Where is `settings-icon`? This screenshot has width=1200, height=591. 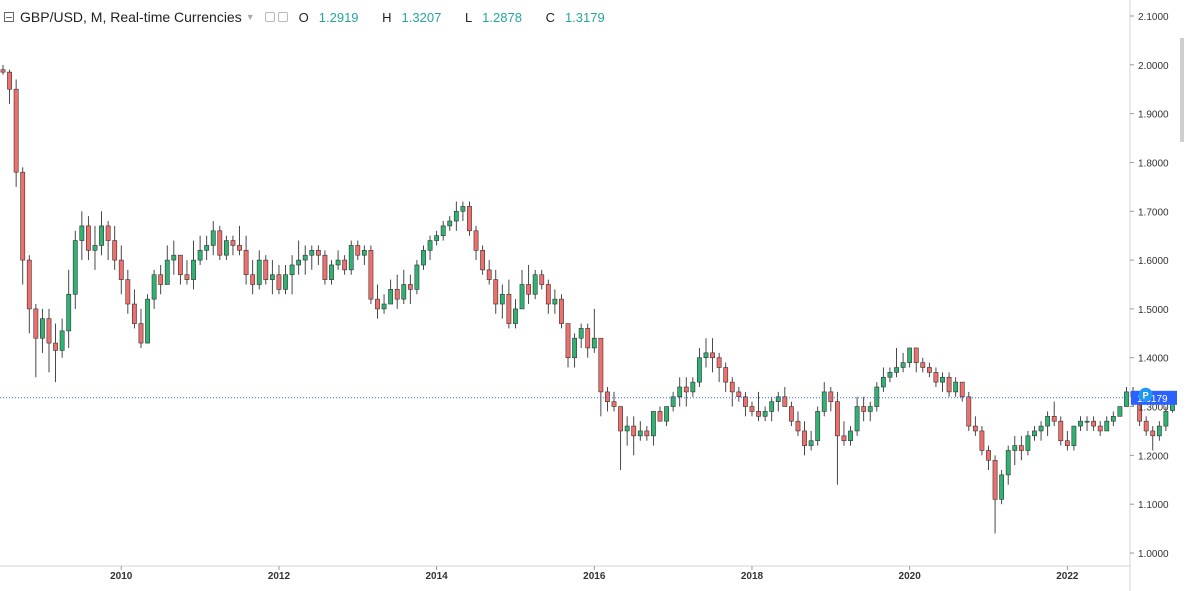 settings-icon is located at coordinates (269, 17).